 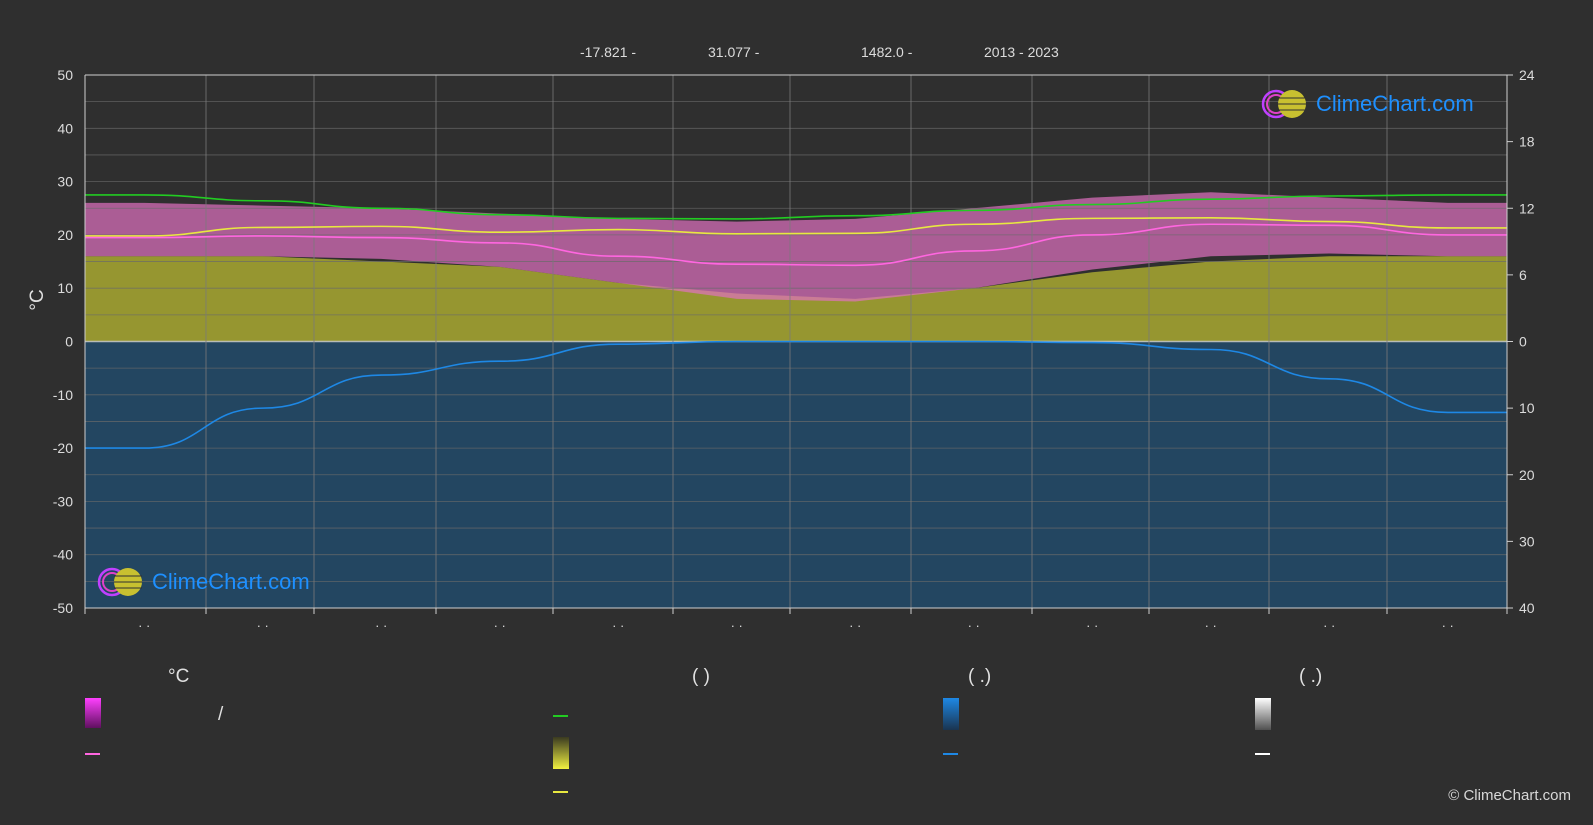 I want to click on y-left-tick-label: 30, so click(x=65, y=182).